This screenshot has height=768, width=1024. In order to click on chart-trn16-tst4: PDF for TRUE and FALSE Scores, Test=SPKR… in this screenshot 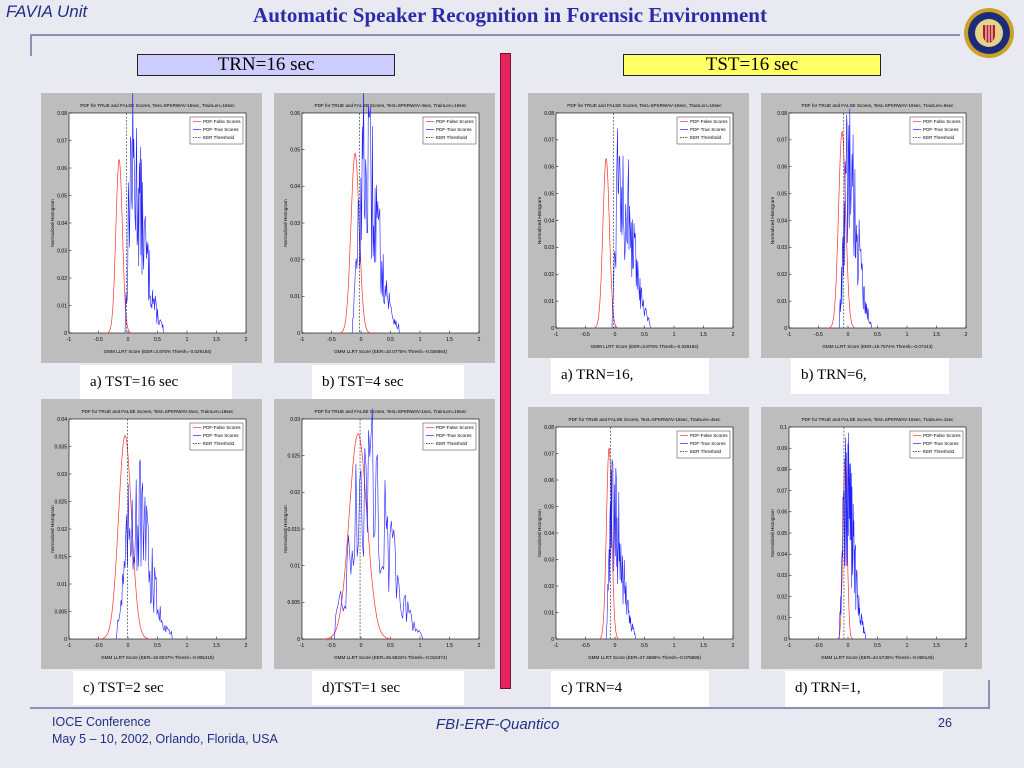, I will do `click(382, 223)`.